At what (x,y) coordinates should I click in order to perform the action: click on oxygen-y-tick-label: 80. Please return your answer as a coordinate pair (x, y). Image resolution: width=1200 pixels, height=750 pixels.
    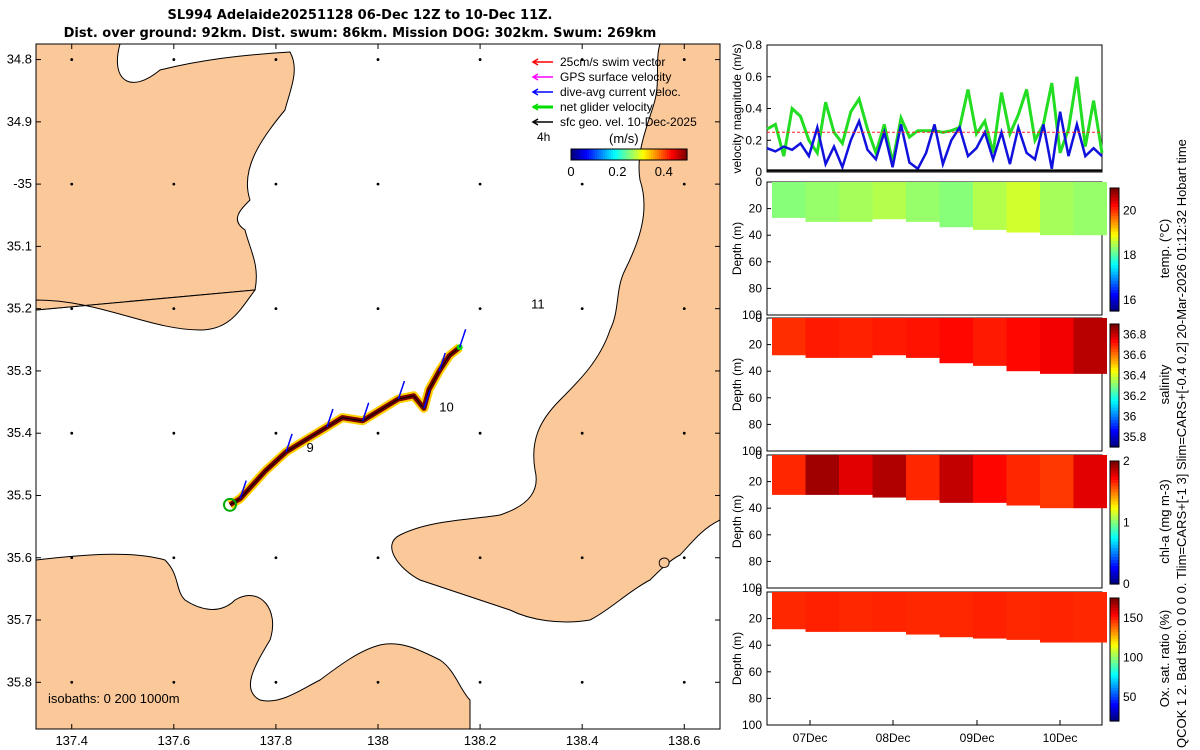
    Looking at the image, I should click on (756, 698).